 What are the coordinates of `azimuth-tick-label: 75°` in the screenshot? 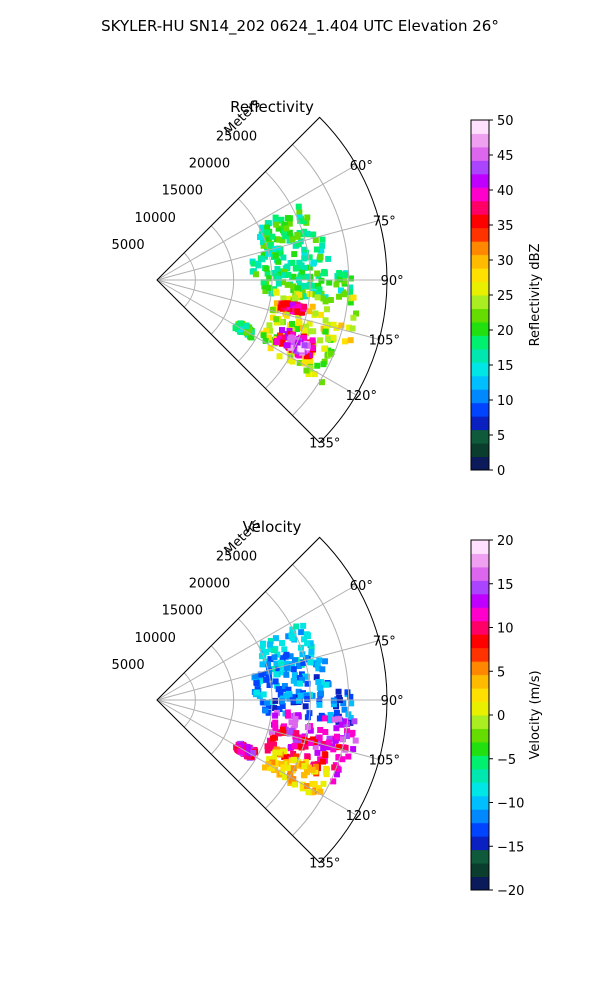 It's located at (384, 221).